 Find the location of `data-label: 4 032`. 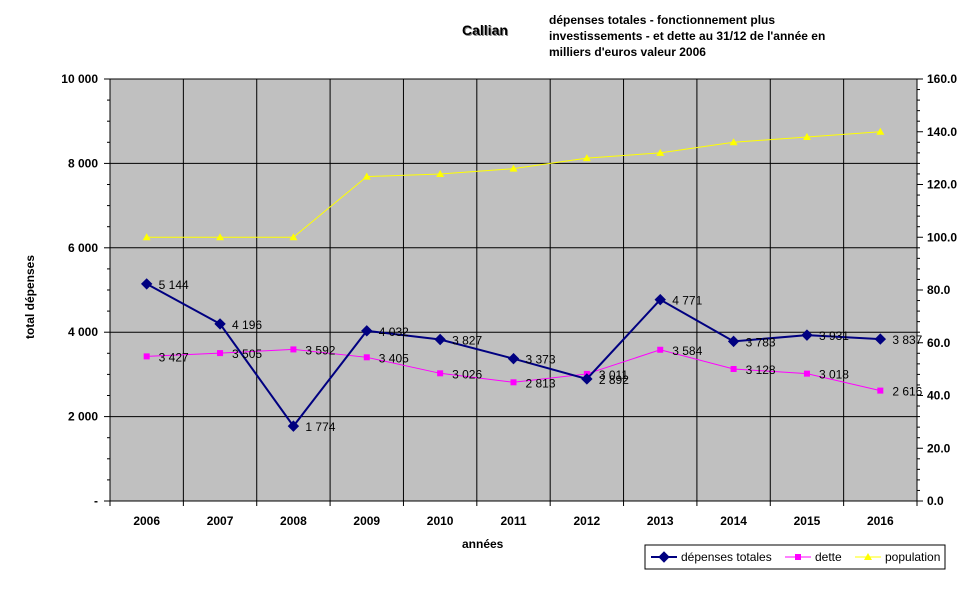

data-label: 4 032 is located at coordinates (394, 332).